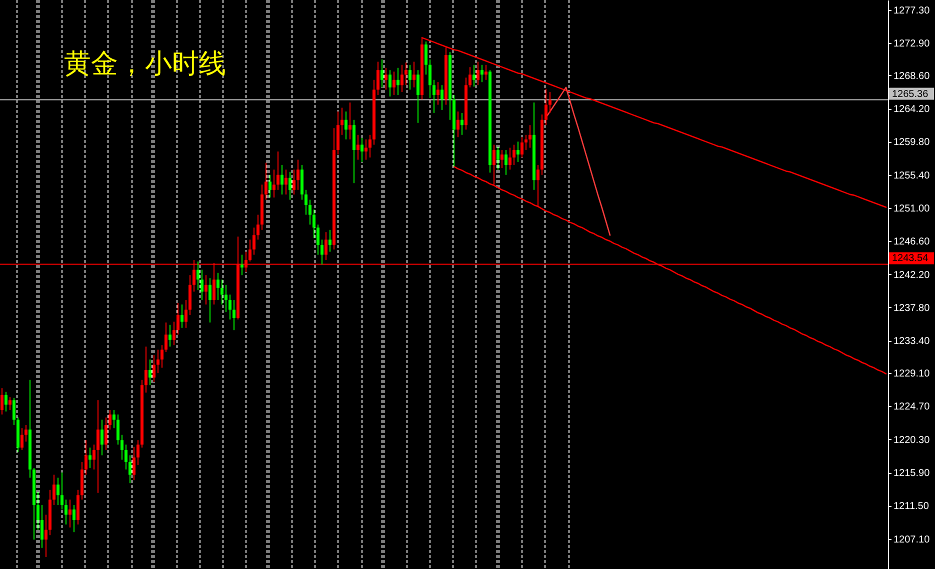 This screenshot has width=935, height=569. Describe the element at coordinates (912, 474) in the screenshot. I see `y-tick-label: 1215.90` at that location.